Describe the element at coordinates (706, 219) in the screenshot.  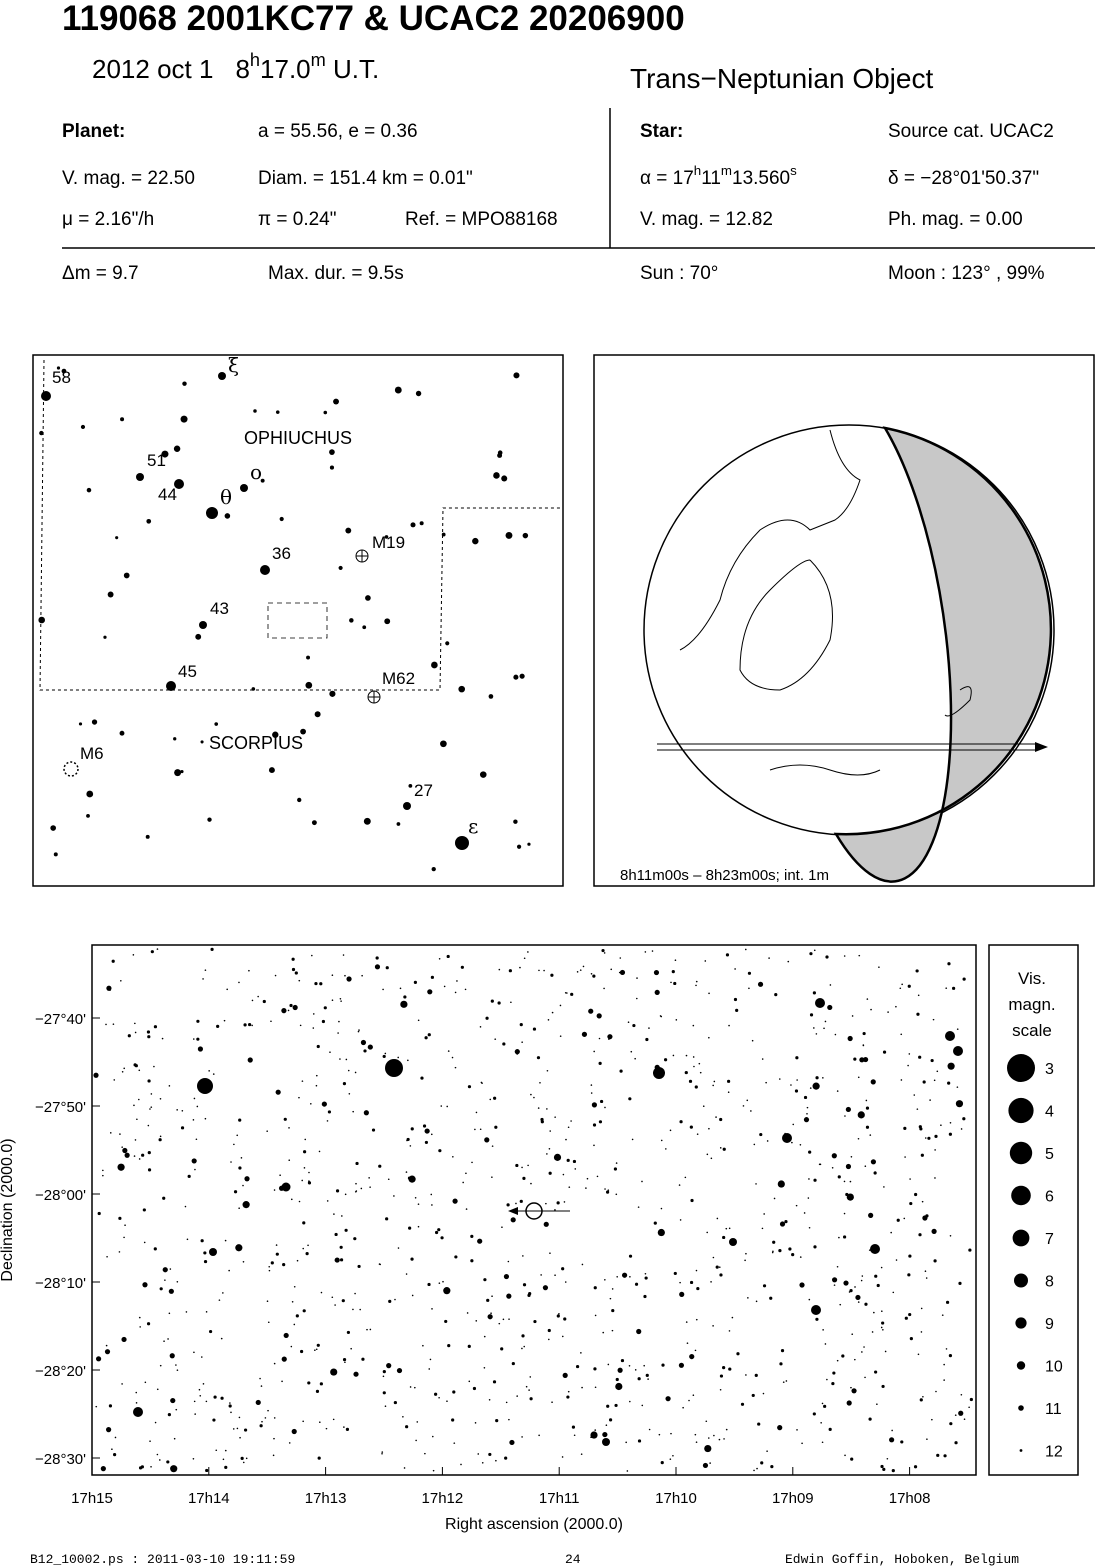
I see `star-vmag: V. mag. = 12.82` at that location.